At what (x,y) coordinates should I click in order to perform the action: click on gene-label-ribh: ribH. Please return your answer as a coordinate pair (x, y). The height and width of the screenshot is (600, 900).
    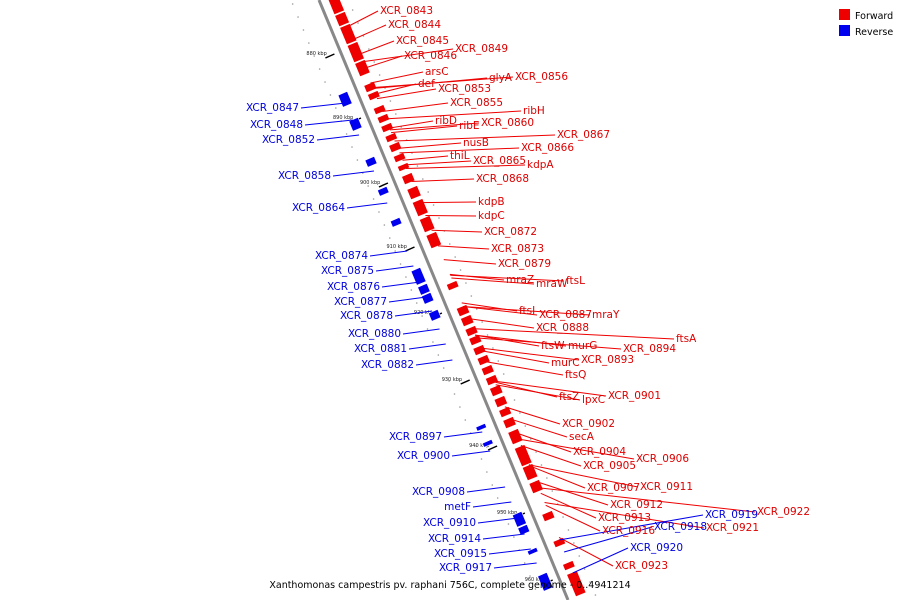
    Looking at the image, I should click on (534, 111).